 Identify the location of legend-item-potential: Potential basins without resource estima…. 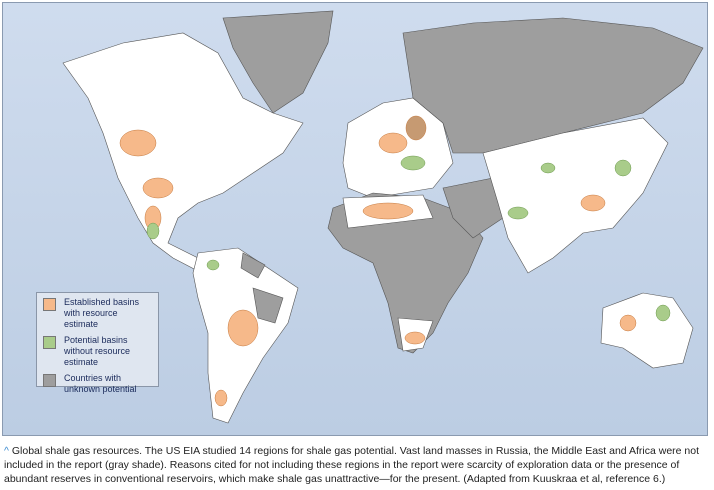
(97, 351).